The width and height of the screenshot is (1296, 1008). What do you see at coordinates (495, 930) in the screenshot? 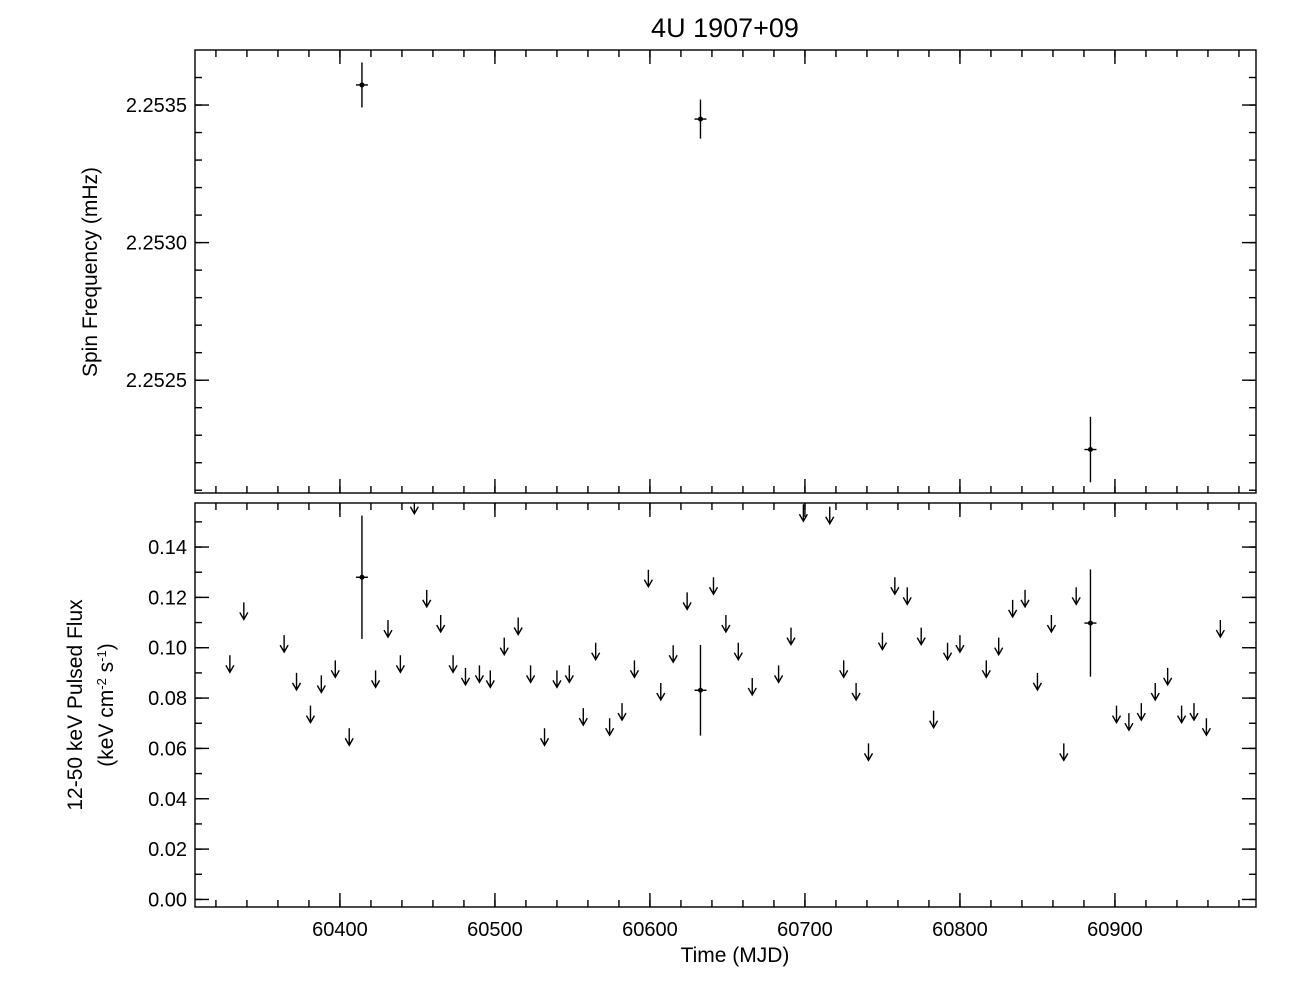
I see `x-tick-label: 60500` at bounding box center [495, 930].